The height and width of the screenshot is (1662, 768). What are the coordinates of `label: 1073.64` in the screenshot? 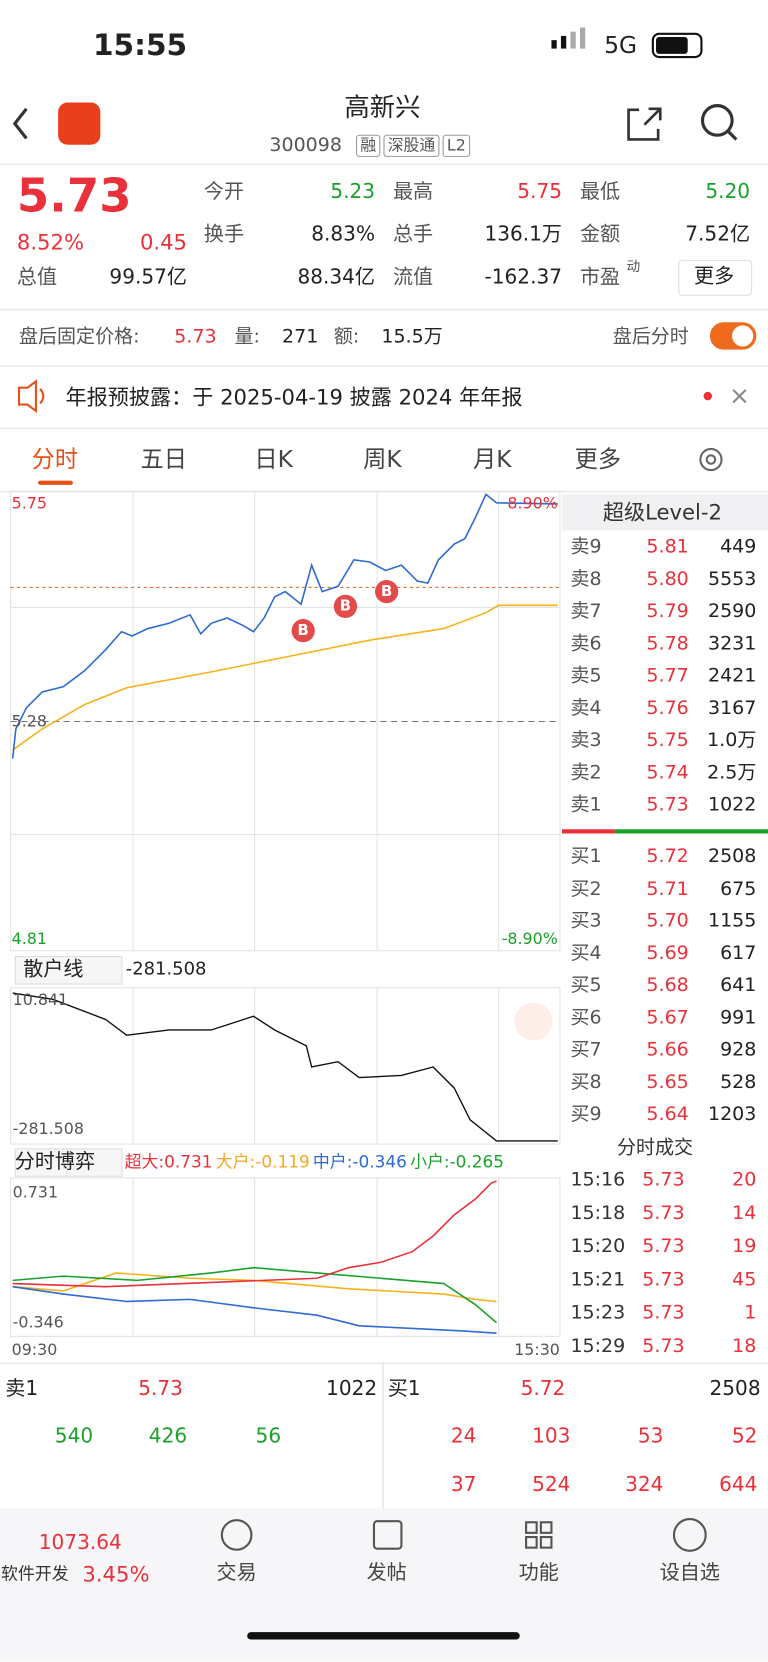 It's located at (80, 1543).